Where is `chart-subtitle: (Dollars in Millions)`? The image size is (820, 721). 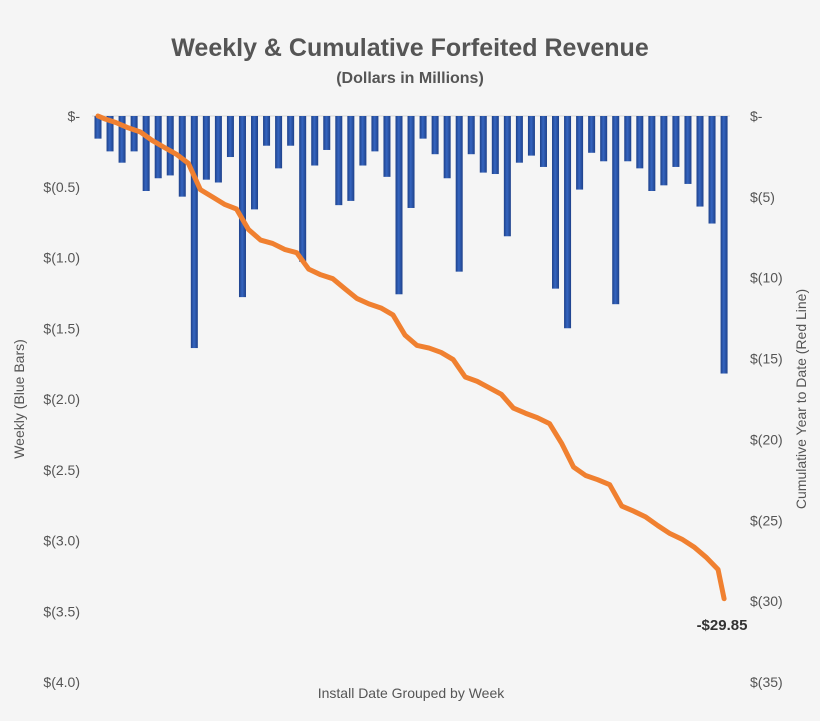 chart-subtitle: (Dollars in Millions) is located at coordinates (410, 78).